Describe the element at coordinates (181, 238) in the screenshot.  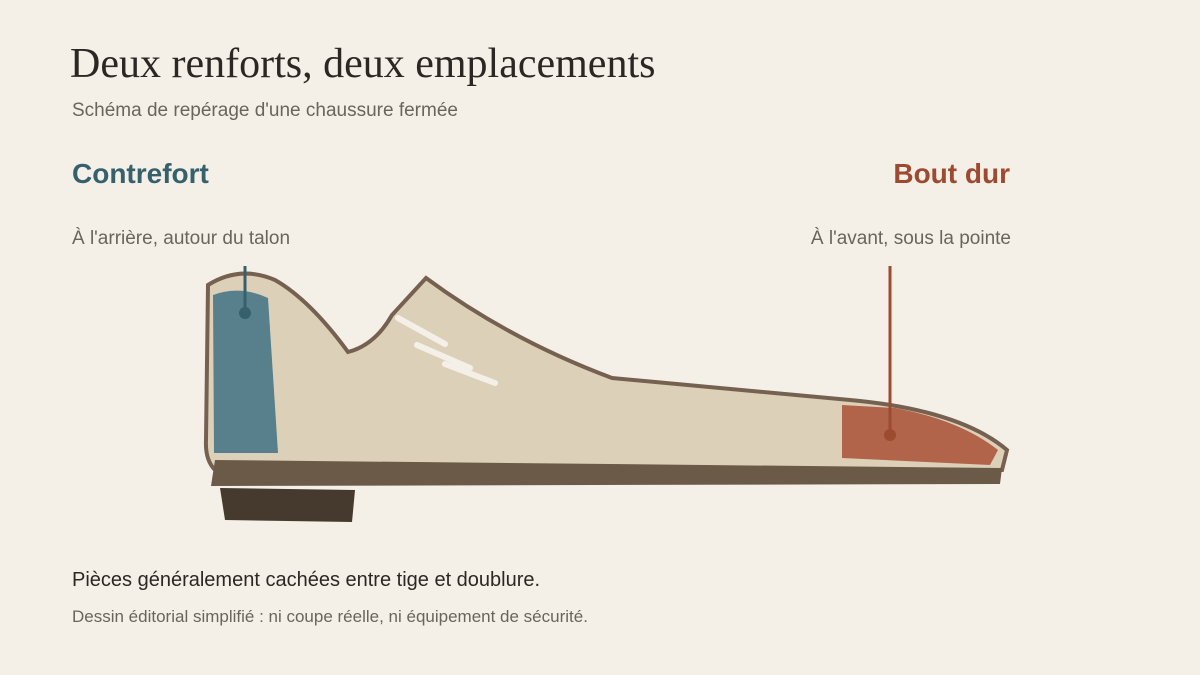
I see `part-description: À l'arrière, autour du talon` at that location.